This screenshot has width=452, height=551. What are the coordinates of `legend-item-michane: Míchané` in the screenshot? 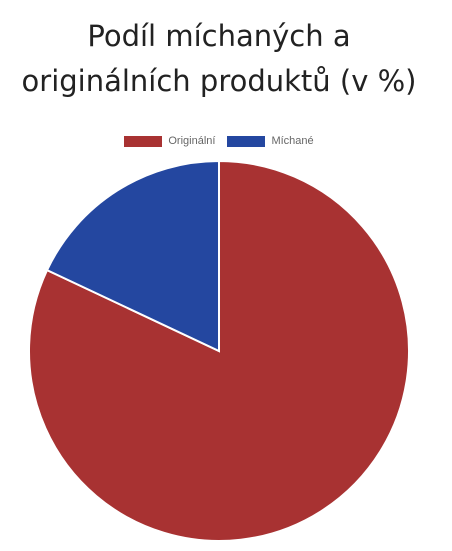 It's located at (270, 141).